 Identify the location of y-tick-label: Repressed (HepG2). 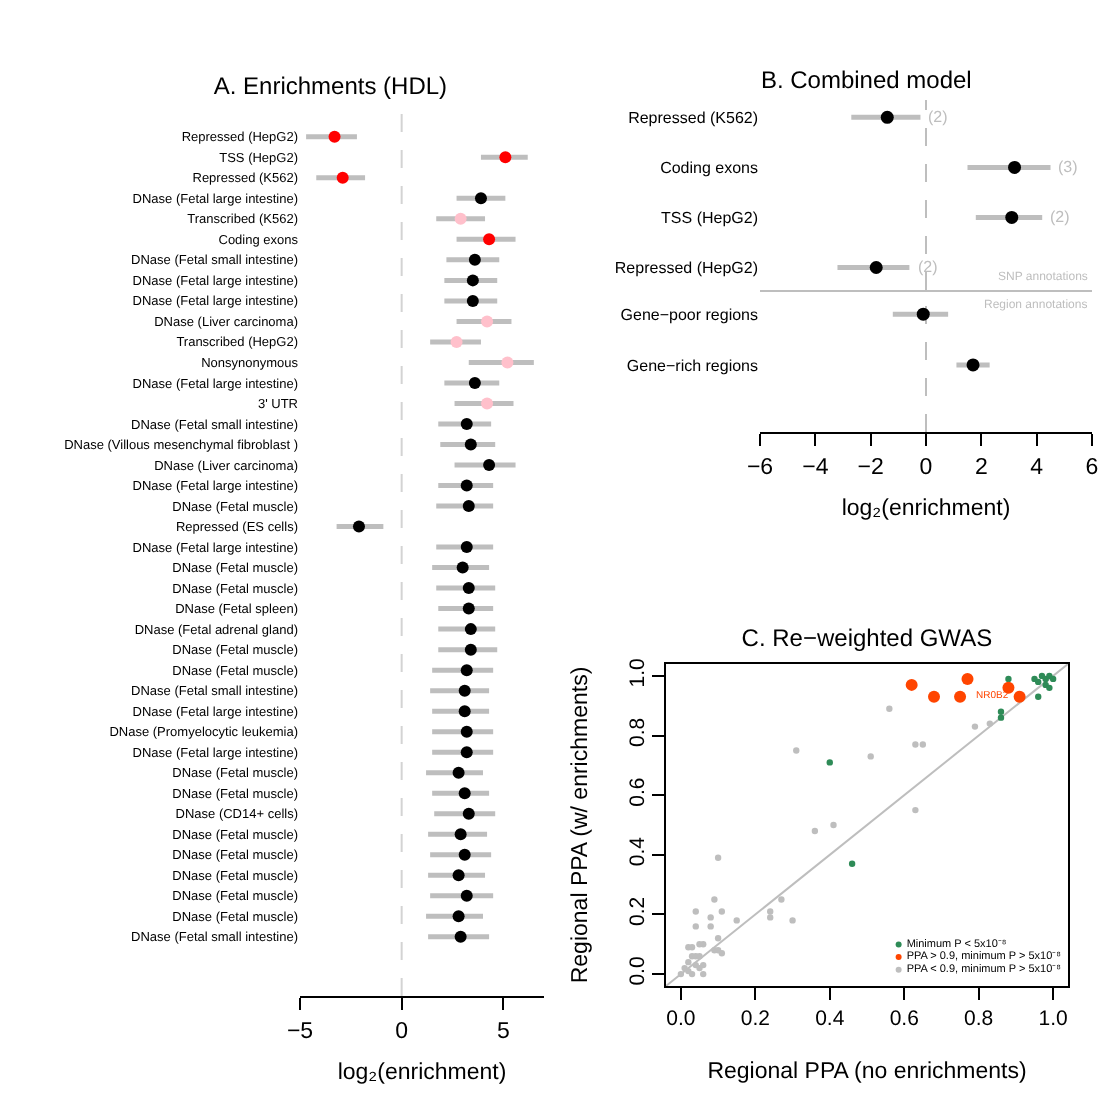
(686, 268).